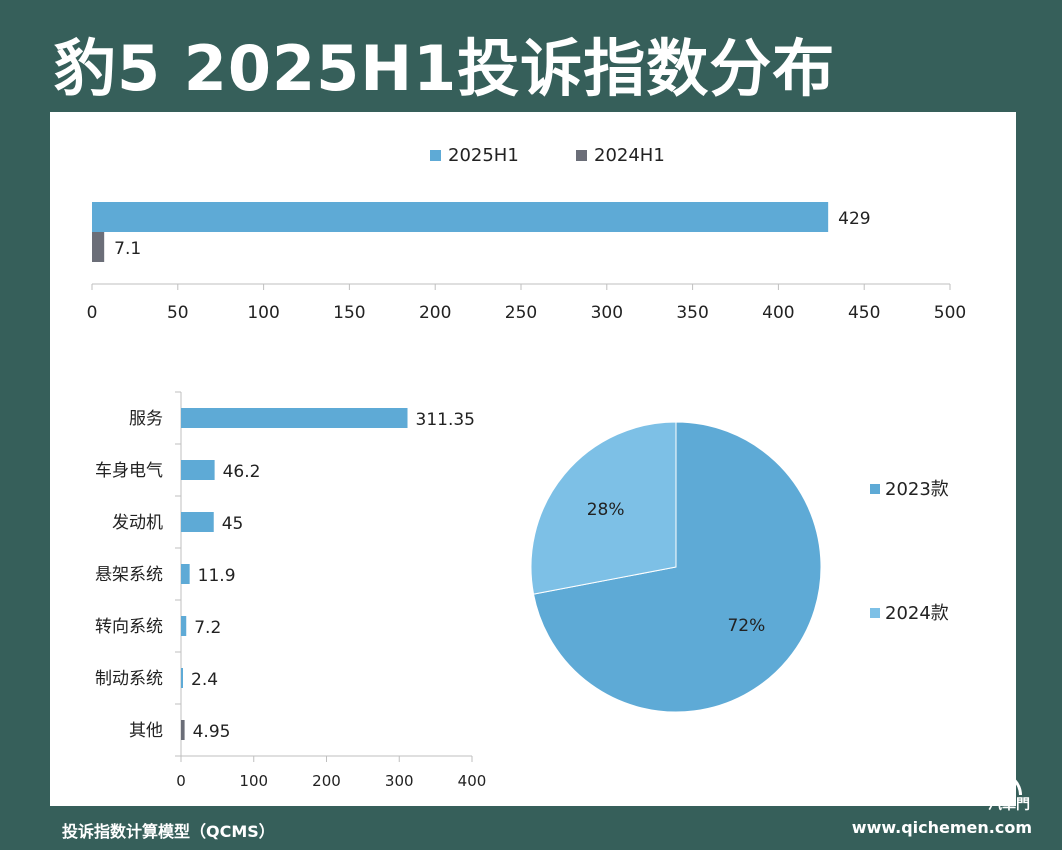 This screenshot has width=1062, height=850. Describe the element at coordinates (1009, 805) in the screenshot. I see `logo-text: 汽車門` at that location.